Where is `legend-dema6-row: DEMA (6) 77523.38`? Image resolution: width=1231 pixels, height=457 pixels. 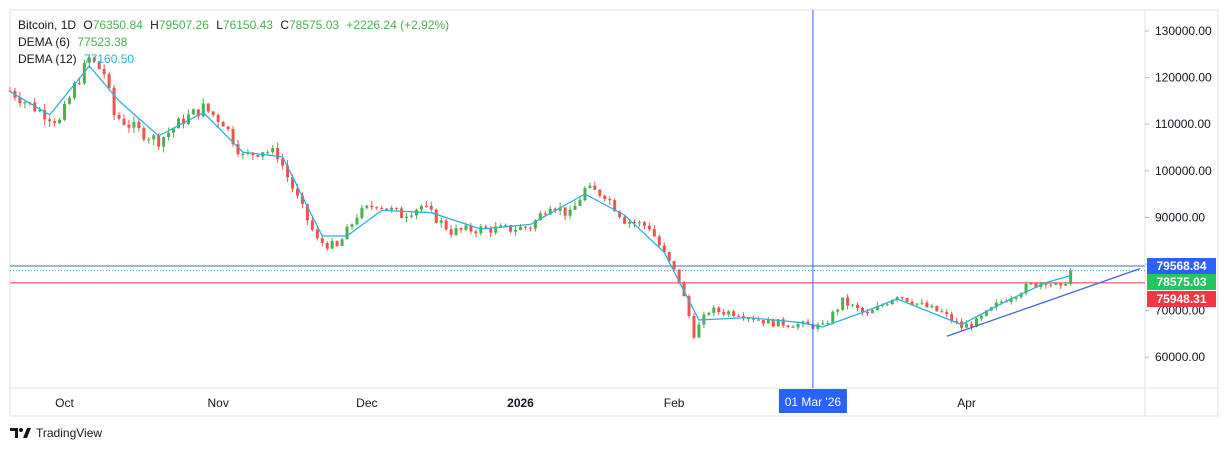
legend-dema6-row: DEMA (6) 77523.38 is located at coordinates (233, 42).